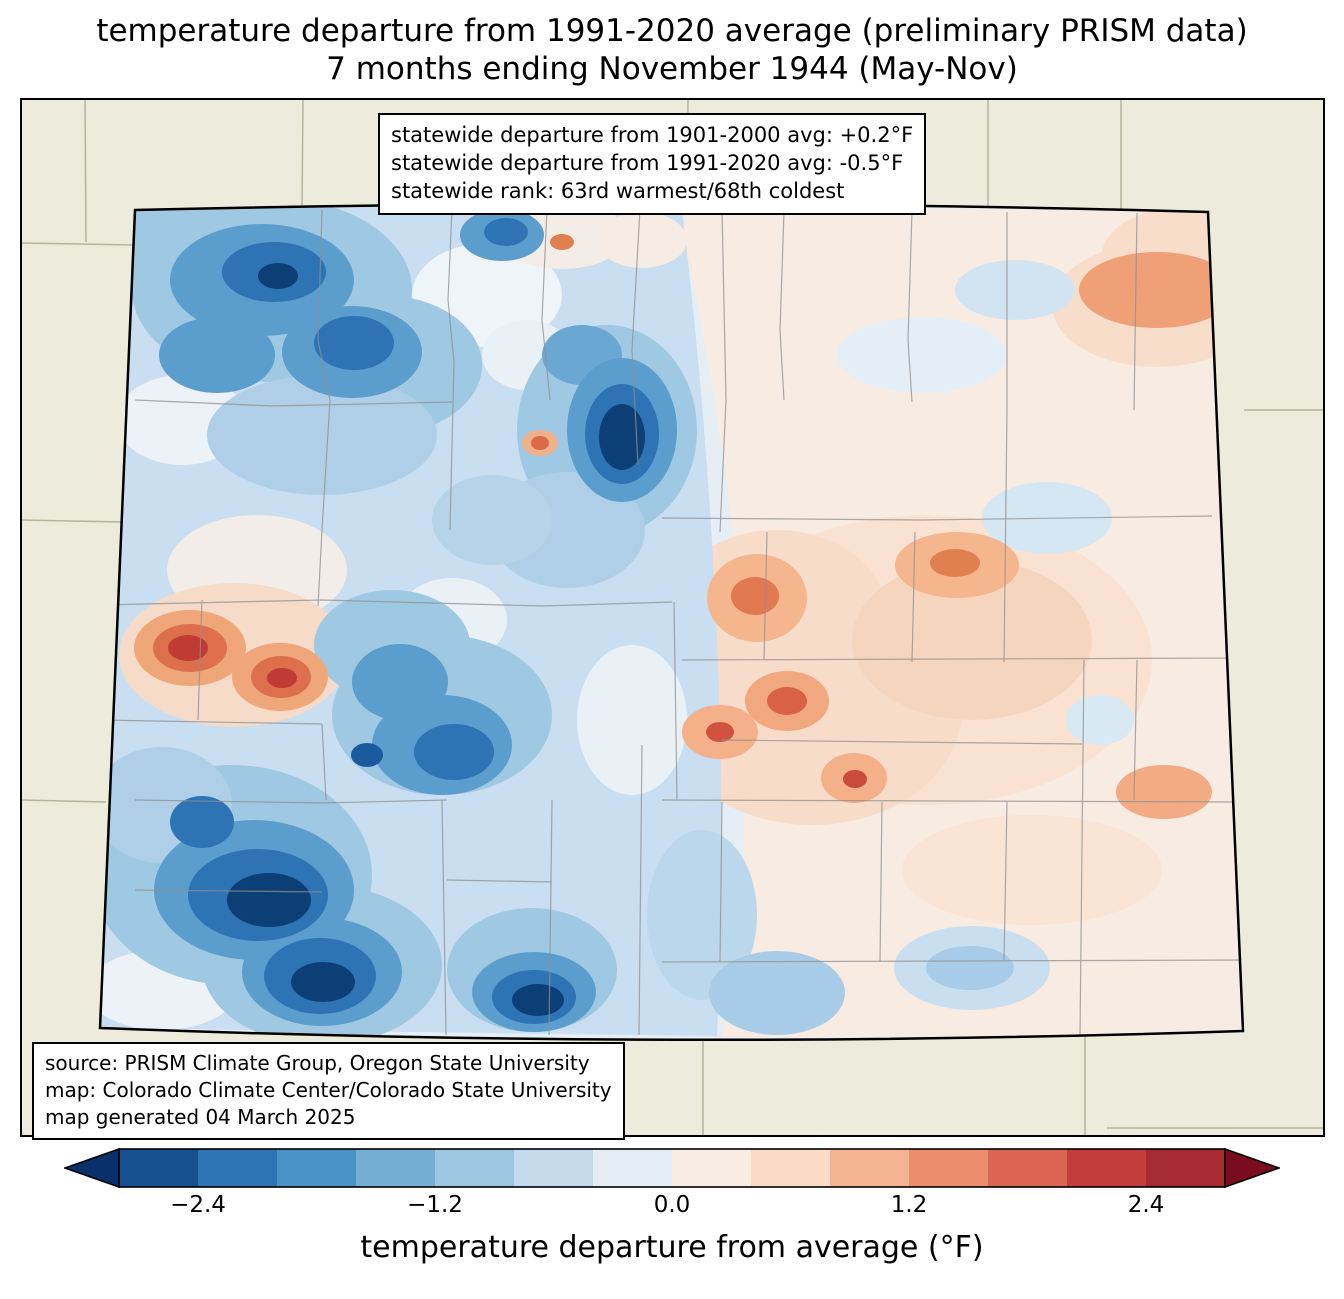  Describe the element at coordinates (200, 1116) in the screenshot. I see `source-line-3: map generated 04 March 2025` at that location.